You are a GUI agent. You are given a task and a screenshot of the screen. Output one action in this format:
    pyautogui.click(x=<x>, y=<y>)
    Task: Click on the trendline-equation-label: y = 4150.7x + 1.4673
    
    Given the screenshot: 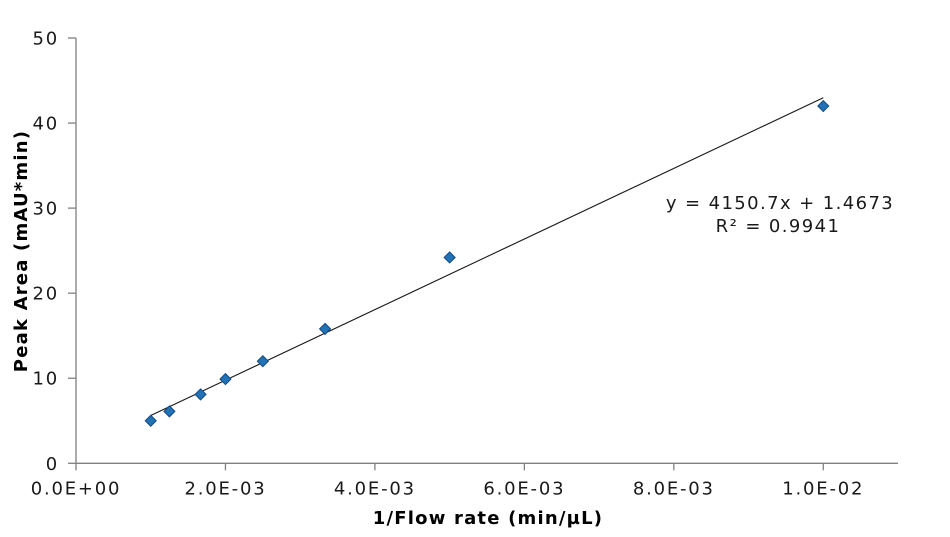 What is the action you would take?
    pyautogui.click(x=780, y=203)
    